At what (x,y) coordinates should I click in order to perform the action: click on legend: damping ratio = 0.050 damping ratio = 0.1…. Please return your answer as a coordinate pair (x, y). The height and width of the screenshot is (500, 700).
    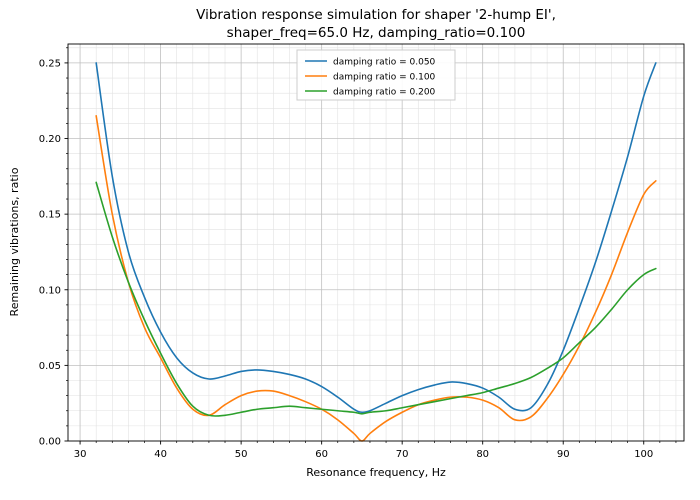
    Looking at the image, I should click on (376, 75).